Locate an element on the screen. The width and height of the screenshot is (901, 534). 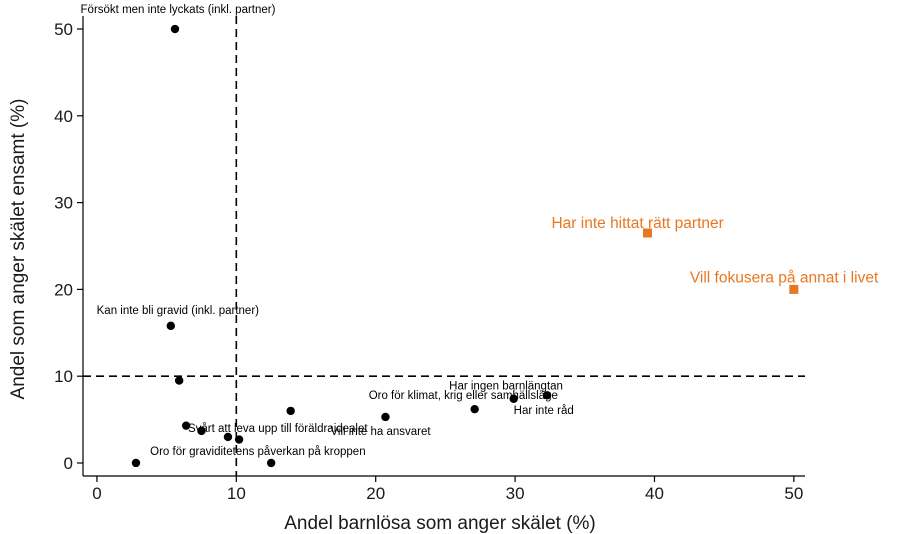
point-label: Oro för klimat, krig eller samhällsläge is located at coordinates (463, 396).